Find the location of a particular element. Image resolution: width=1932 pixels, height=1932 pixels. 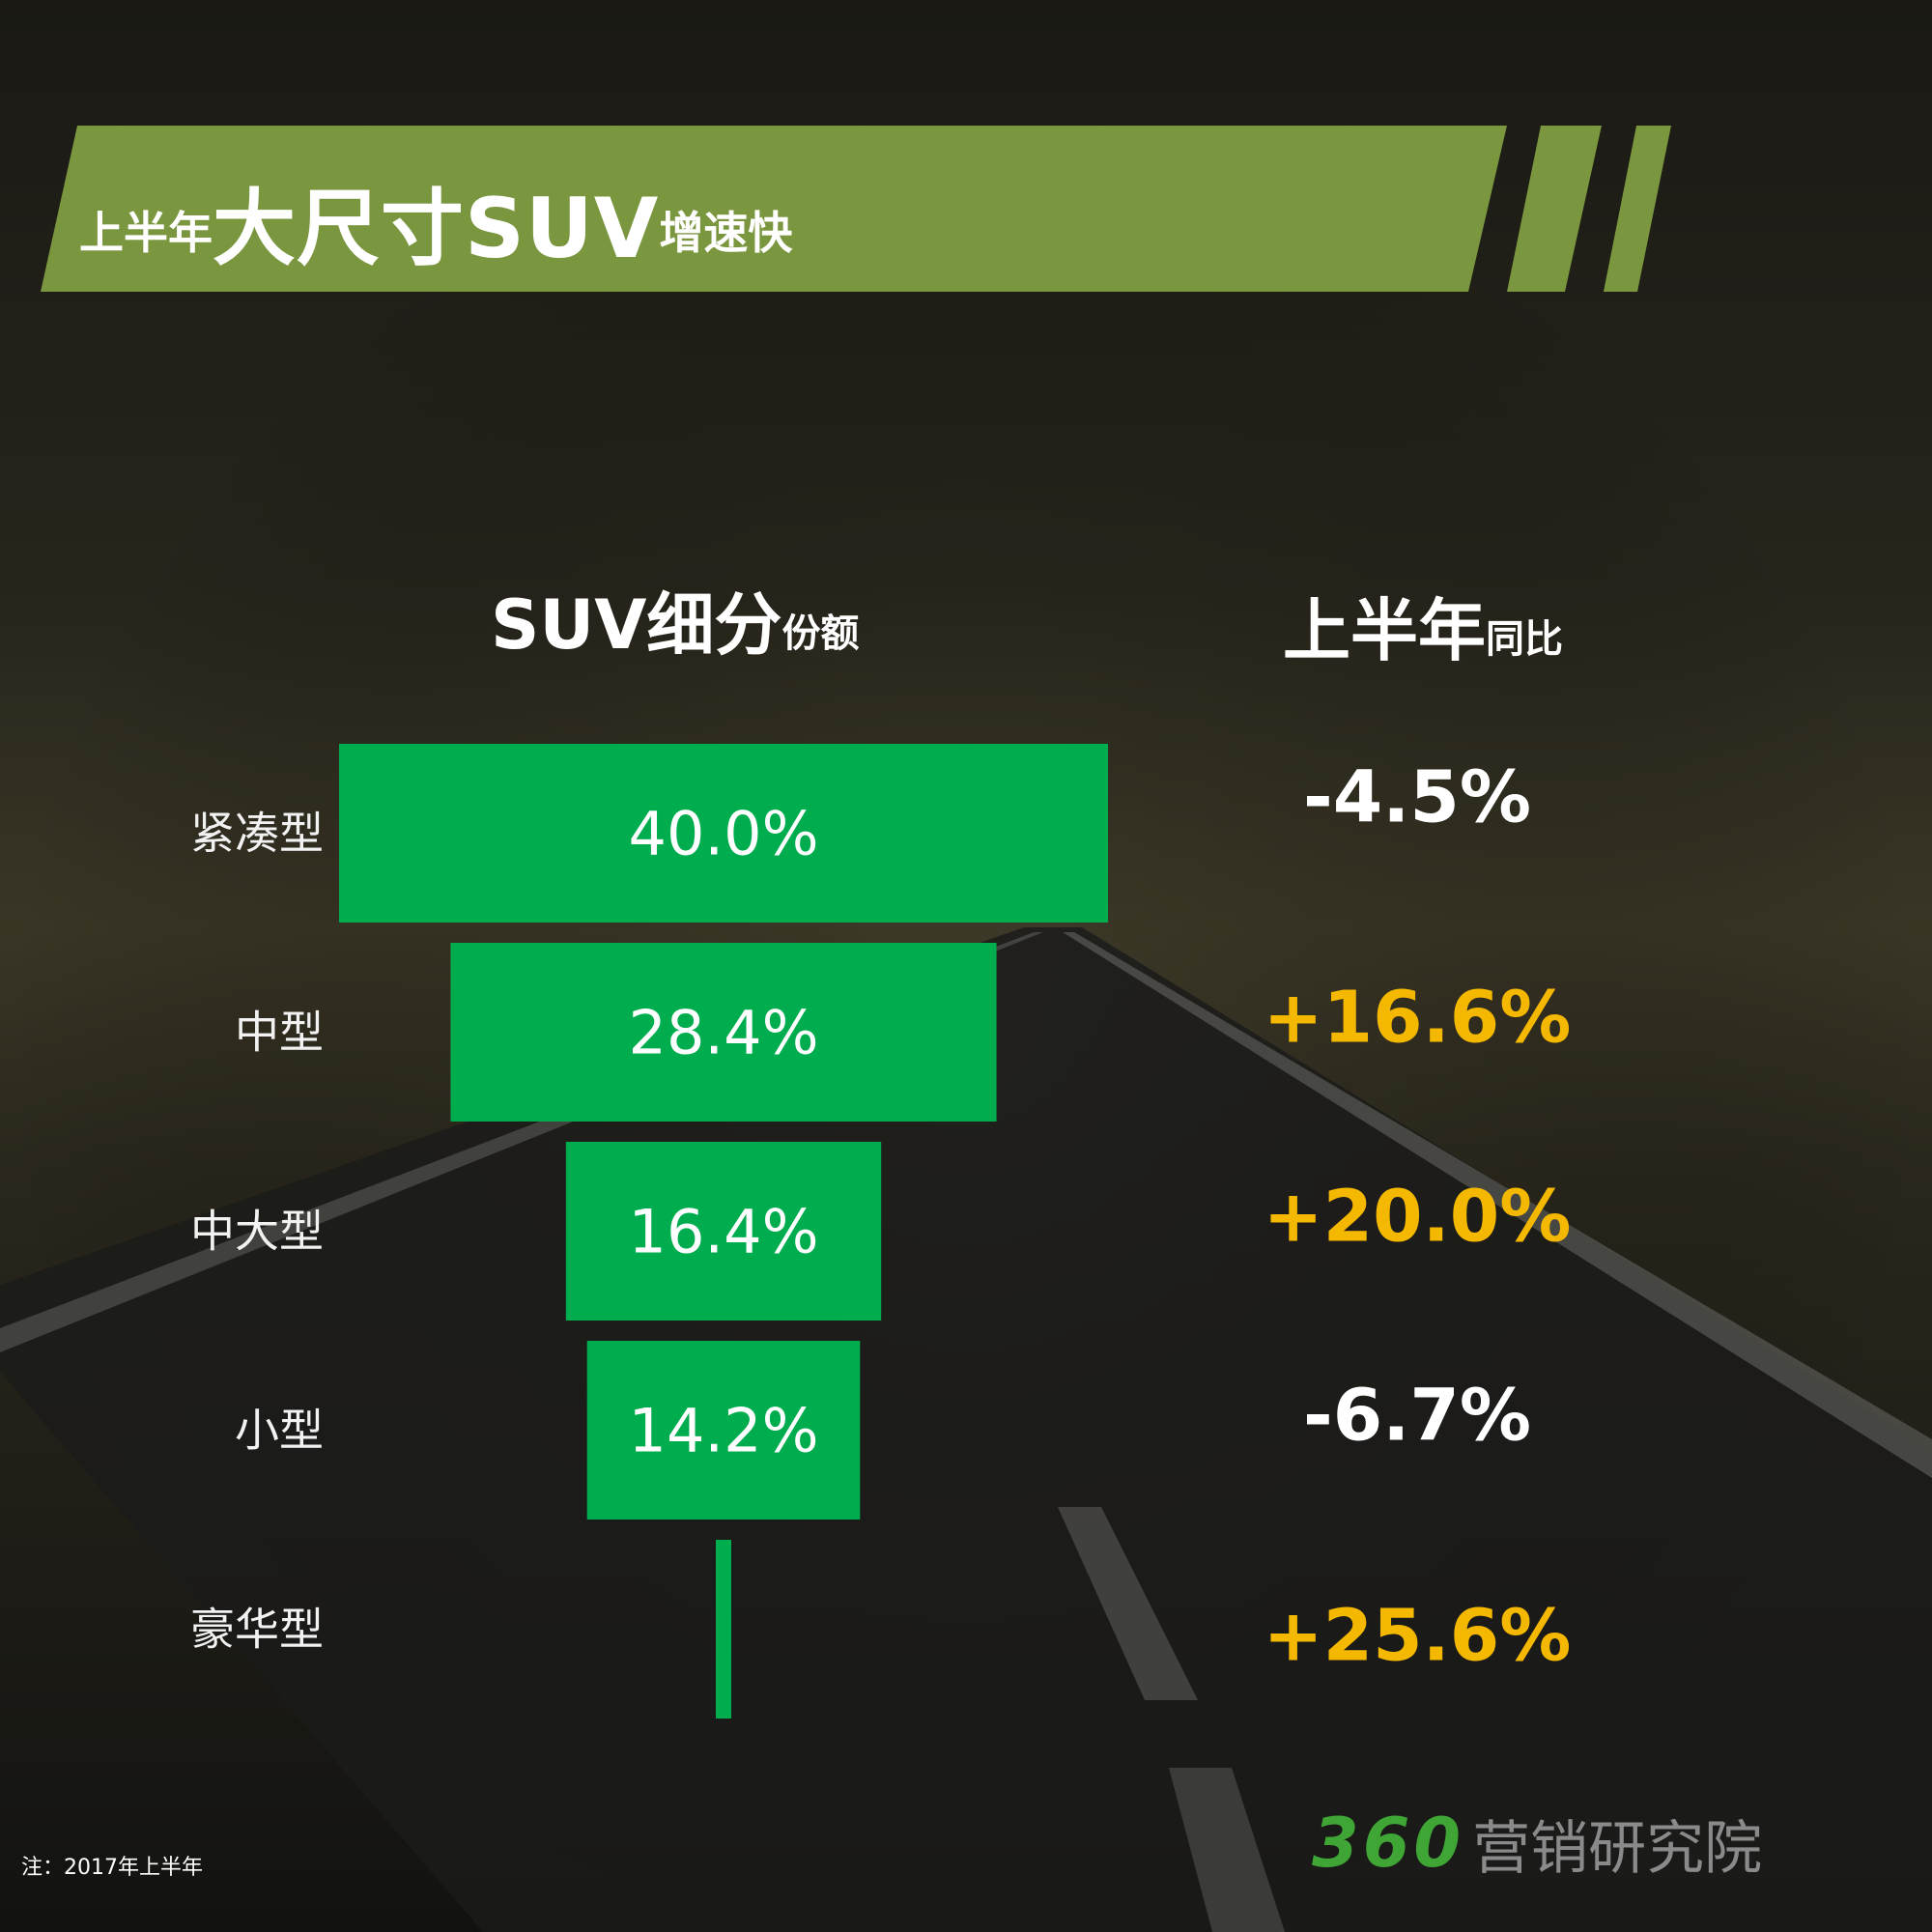

category-label: 中大型 is located at coordinates (257, 1232).